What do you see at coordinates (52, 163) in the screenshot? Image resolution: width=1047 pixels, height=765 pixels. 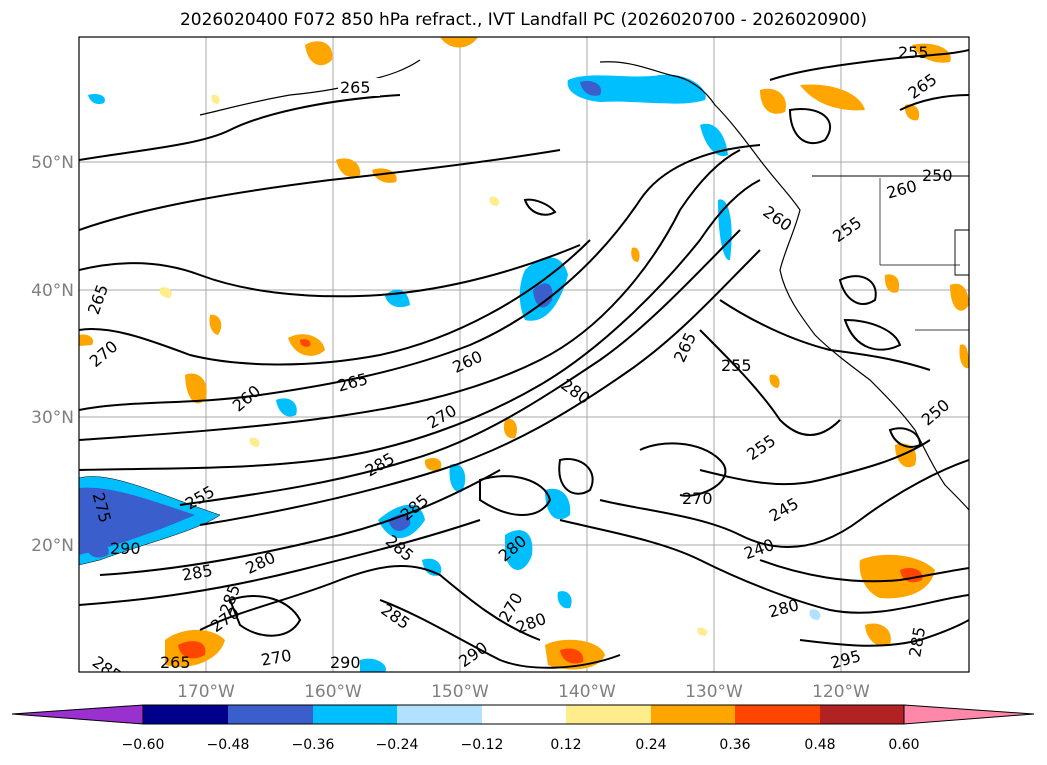 I see `lat-label: 50°N` at bounding box center [52, 163].